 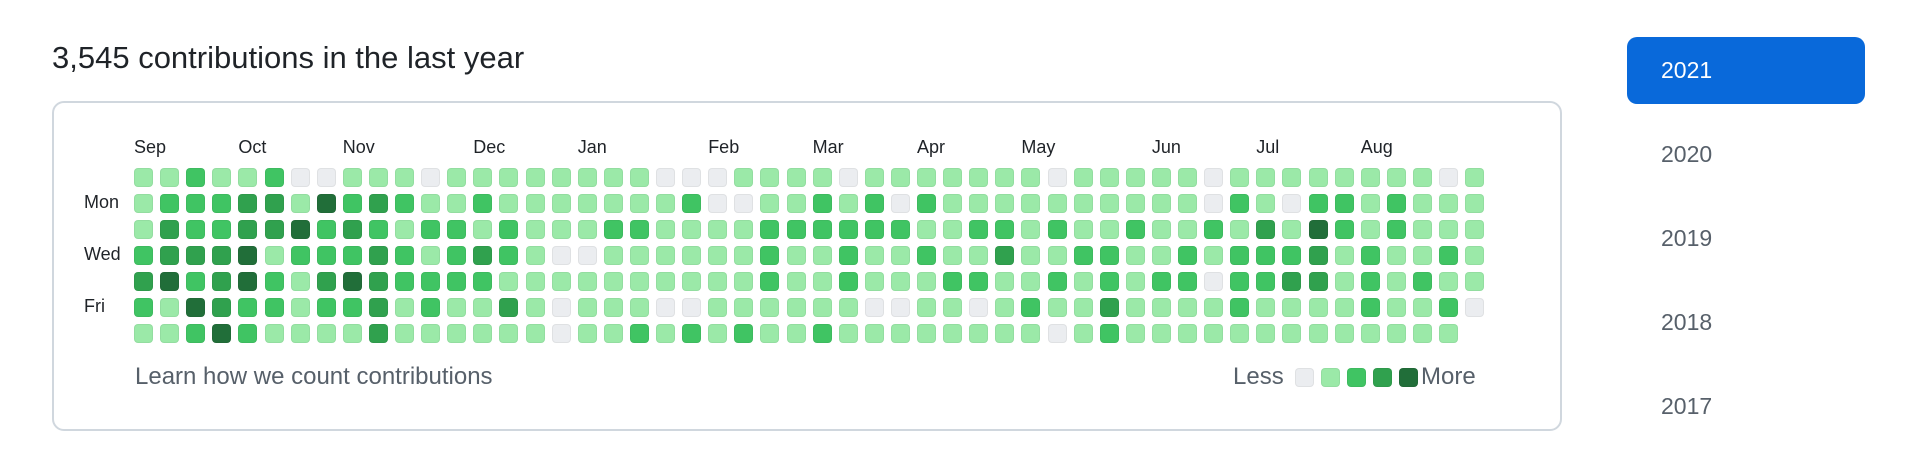 What do you see at coordinates (1687, 406) in the screenshot?
I see `year-link-2017: 2017` at bounding box center [1687, 406].